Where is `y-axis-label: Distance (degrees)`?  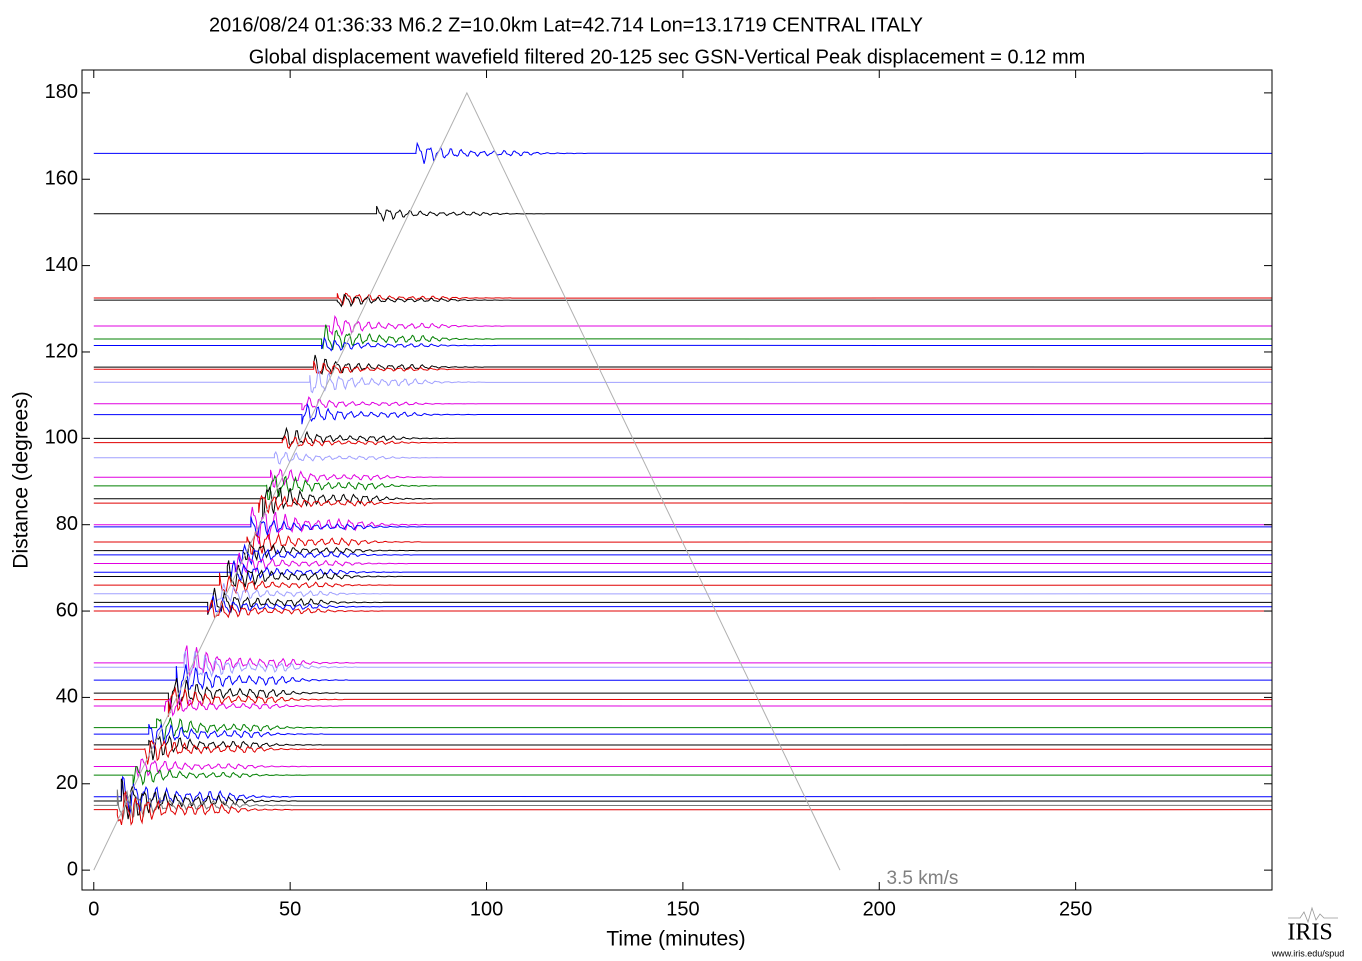 y-axis-label: Distance (degrees) is located at coordinates (21, 479).